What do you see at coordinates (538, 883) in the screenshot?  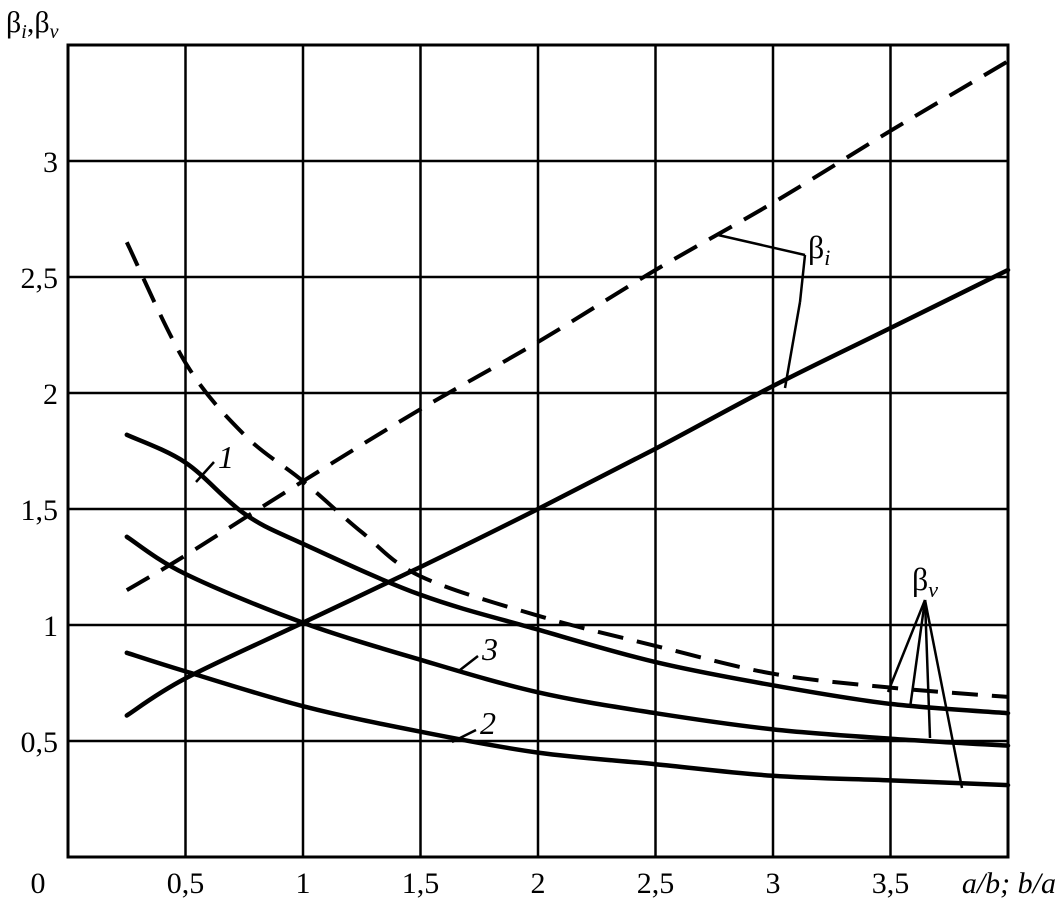 I see `x-tick-label: 2` at bounding box center [538, 883].